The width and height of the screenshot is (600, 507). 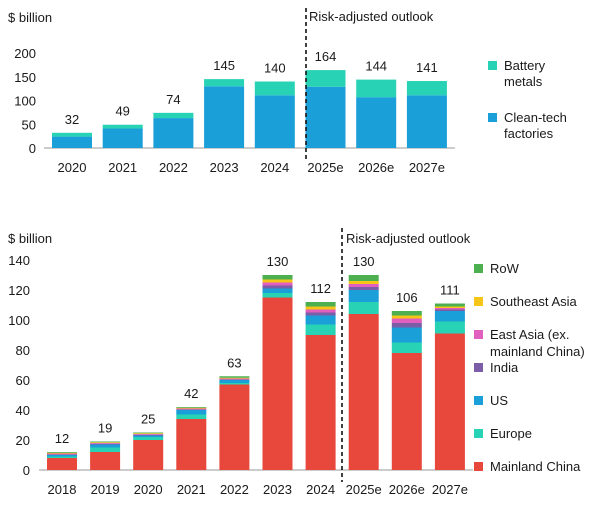 I want to click on bottom-total-label-2018: 12, so click(x=62, y=438).